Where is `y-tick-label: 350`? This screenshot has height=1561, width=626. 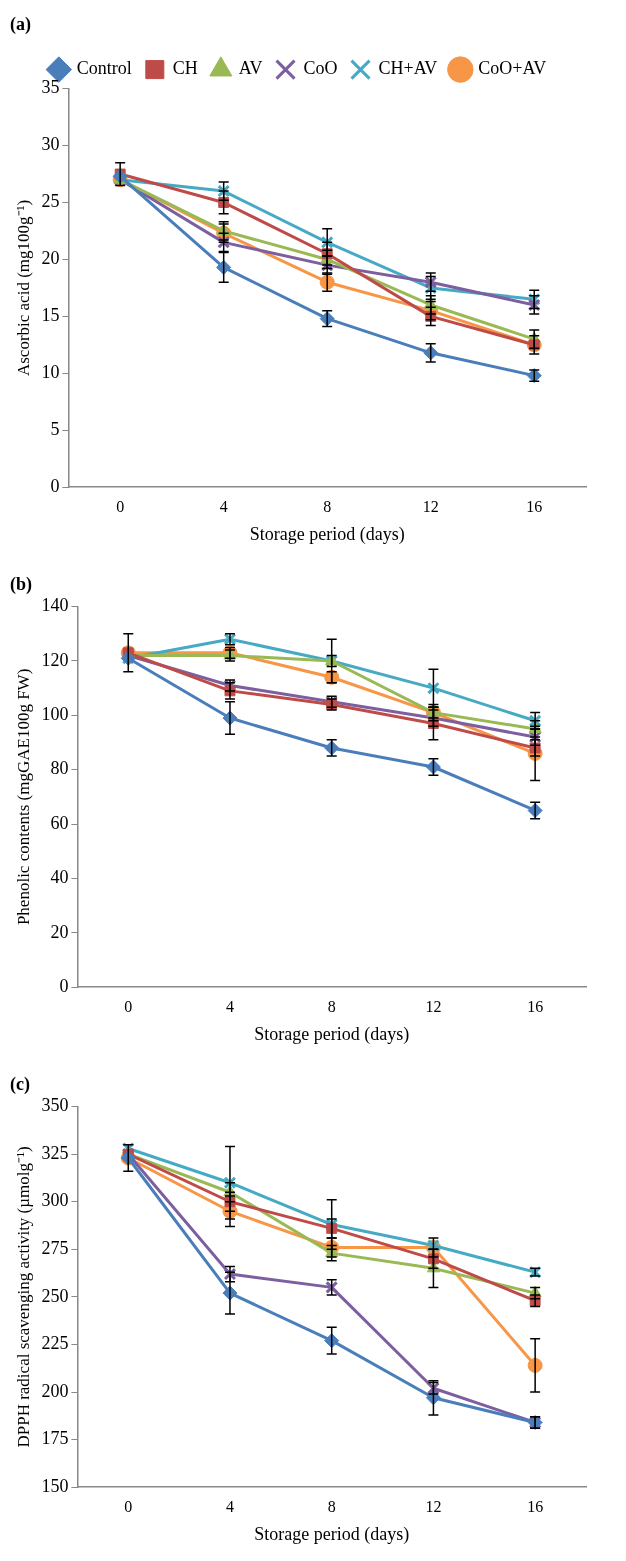
y-tick-label: 350 is located at coordinates (55, 1105).